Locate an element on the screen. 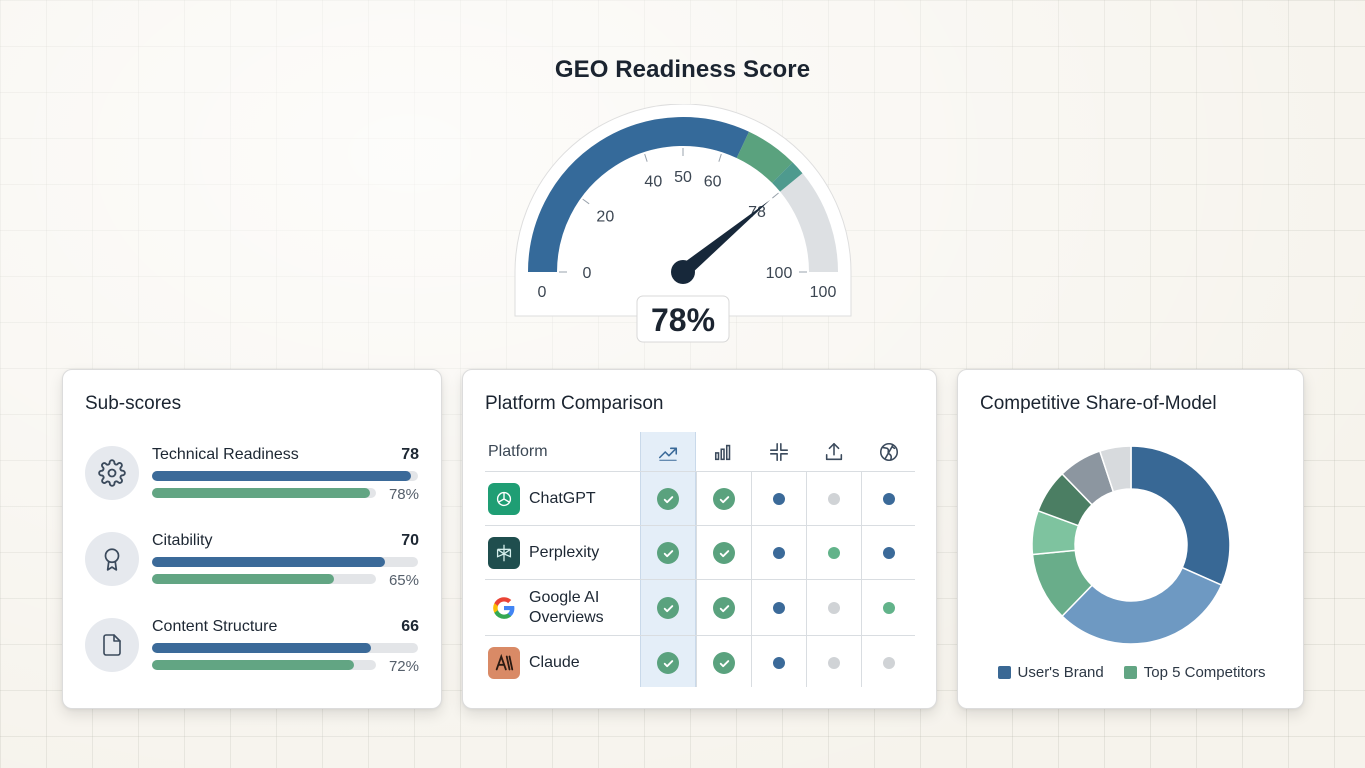 The height and width of the screenshot is (768, 1365). gauge-tick-label: 50 is located at coordinates (683, 177).